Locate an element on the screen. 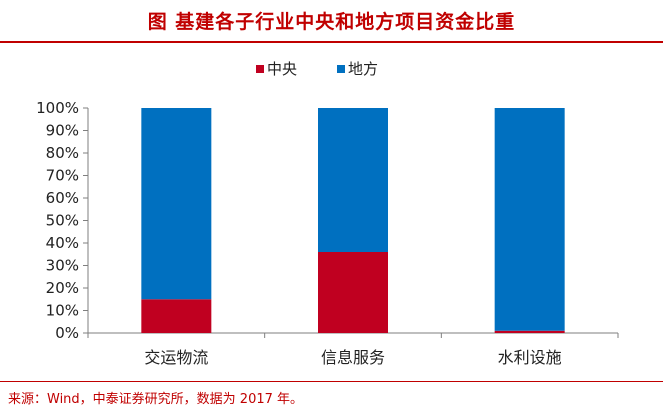 The width and height of the screenshot is (663, 414). y-tick-label: 70% is located at coordinates (62, 176).